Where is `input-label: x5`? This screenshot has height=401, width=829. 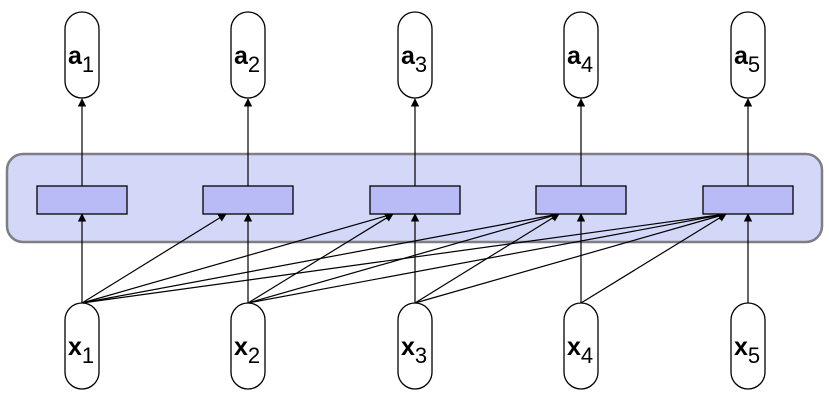
input-label: x5 is located at coordinates (747, 350).